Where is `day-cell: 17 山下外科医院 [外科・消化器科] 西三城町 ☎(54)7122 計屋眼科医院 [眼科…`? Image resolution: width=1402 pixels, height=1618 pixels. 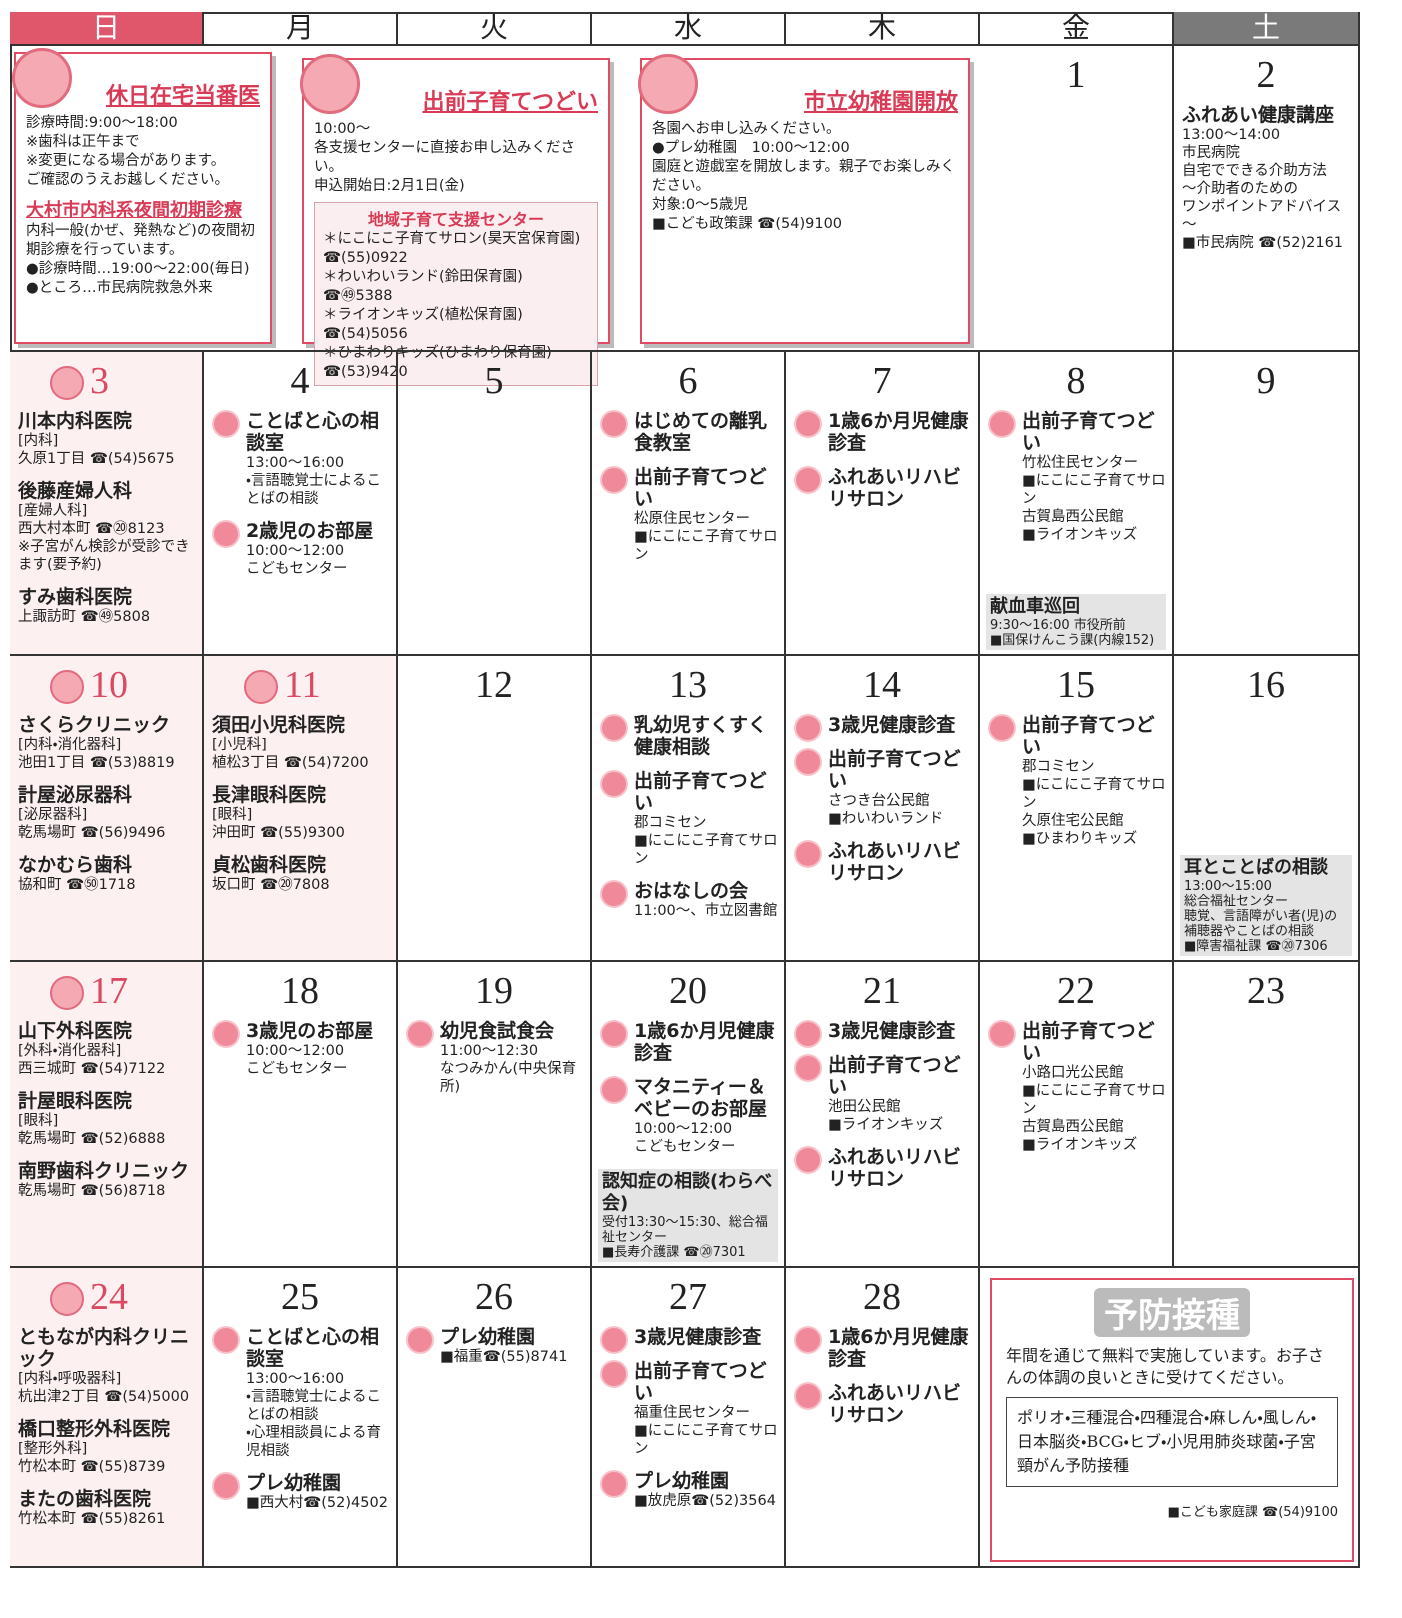 day-cell: 17 山下外科医院 [外科・消化器科] 西三城町 ☎(54)7122 計屋眼科医院 [眼科… is located at coordinates (107, 1115).